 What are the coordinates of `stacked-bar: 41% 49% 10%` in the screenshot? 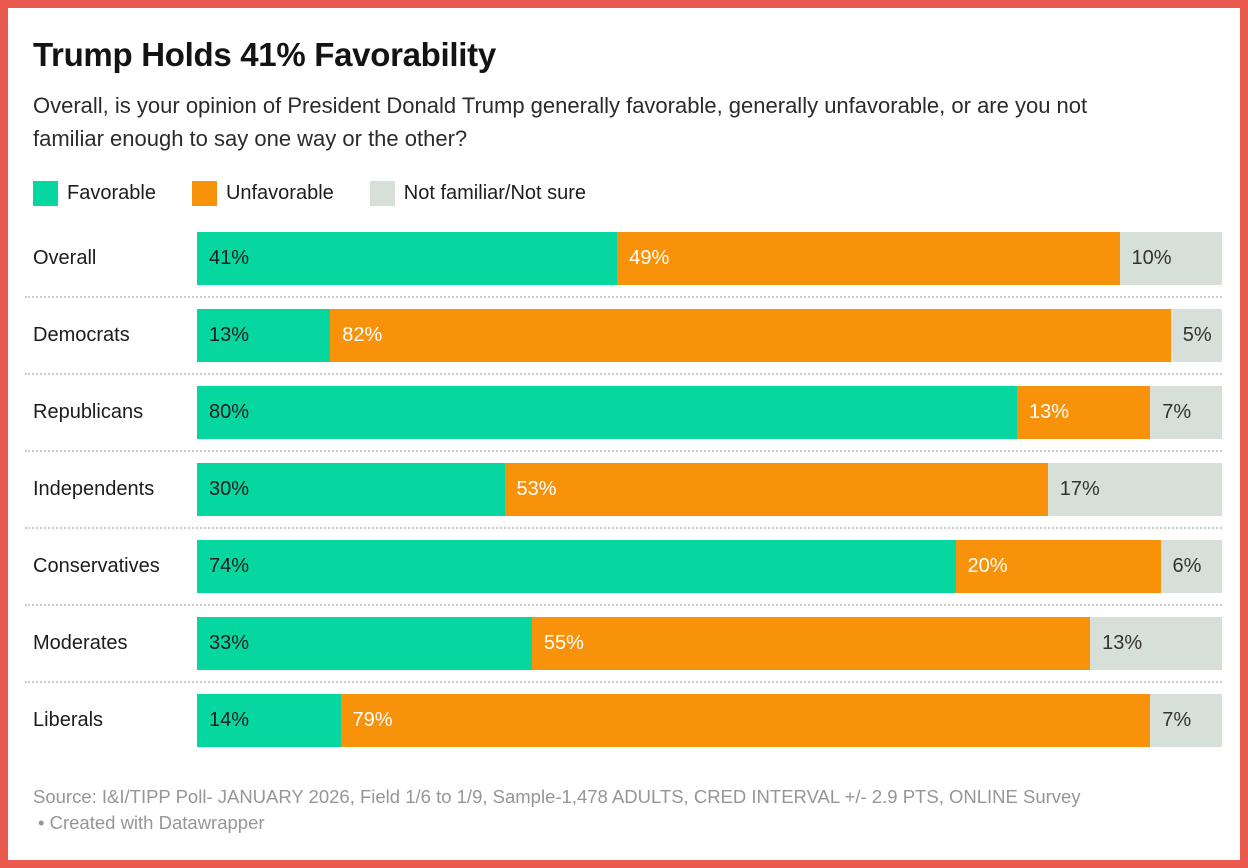 It's located at (709, 259).